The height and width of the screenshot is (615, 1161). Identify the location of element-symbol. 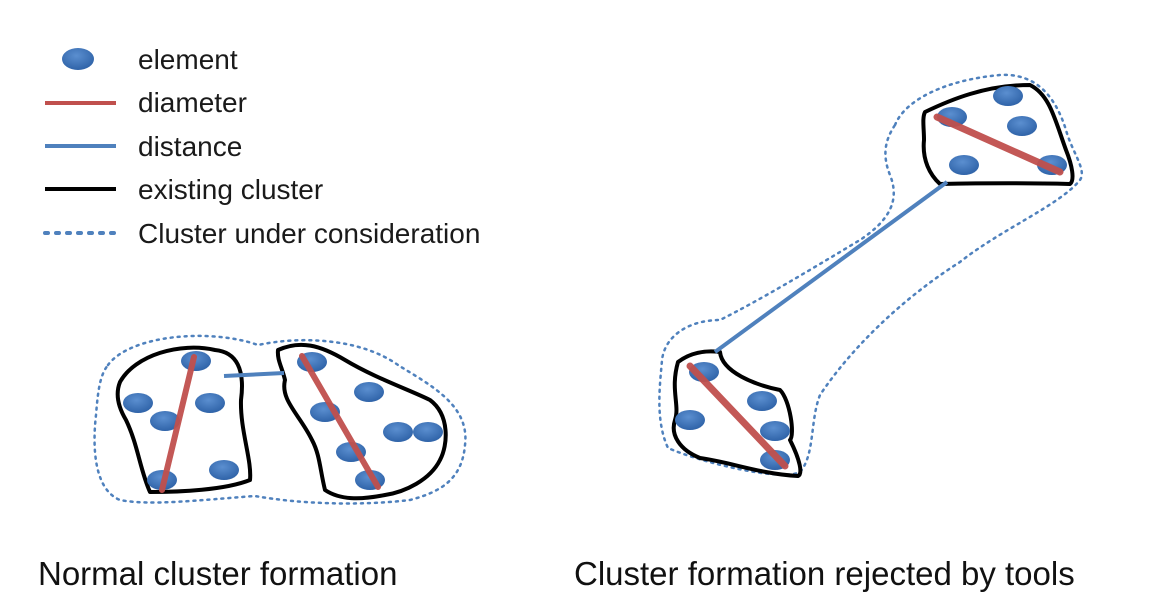
(78, 59).